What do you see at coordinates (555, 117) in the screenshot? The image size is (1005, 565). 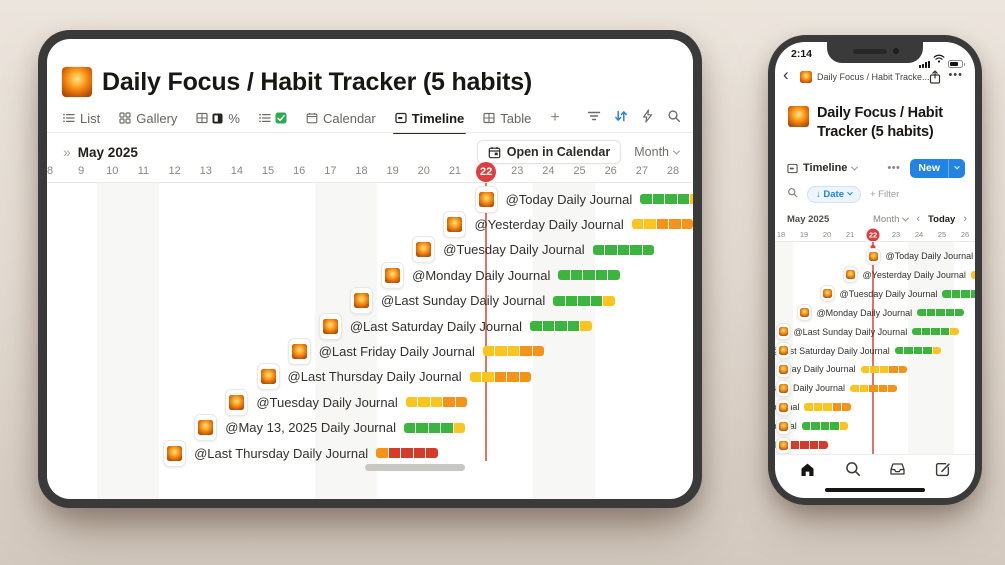 I see `add-view-button: +` at bounding box center [555, 117].